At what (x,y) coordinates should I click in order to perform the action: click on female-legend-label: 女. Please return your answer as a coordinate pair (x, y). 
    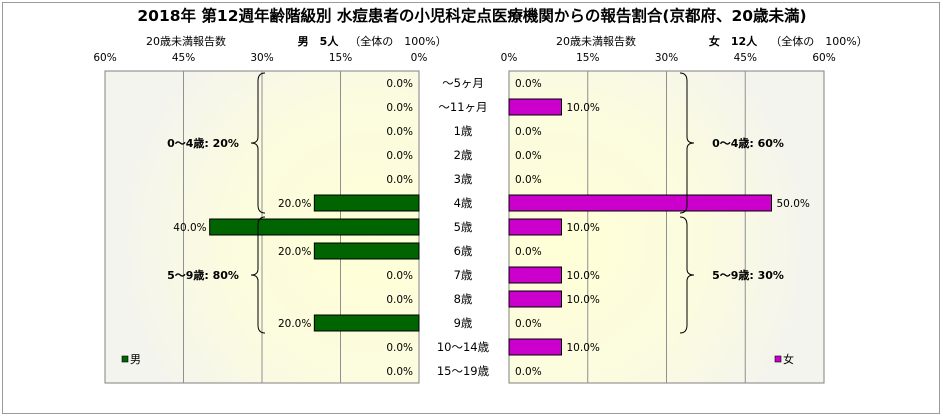
    Looking at the image, I should click on (788, 359).